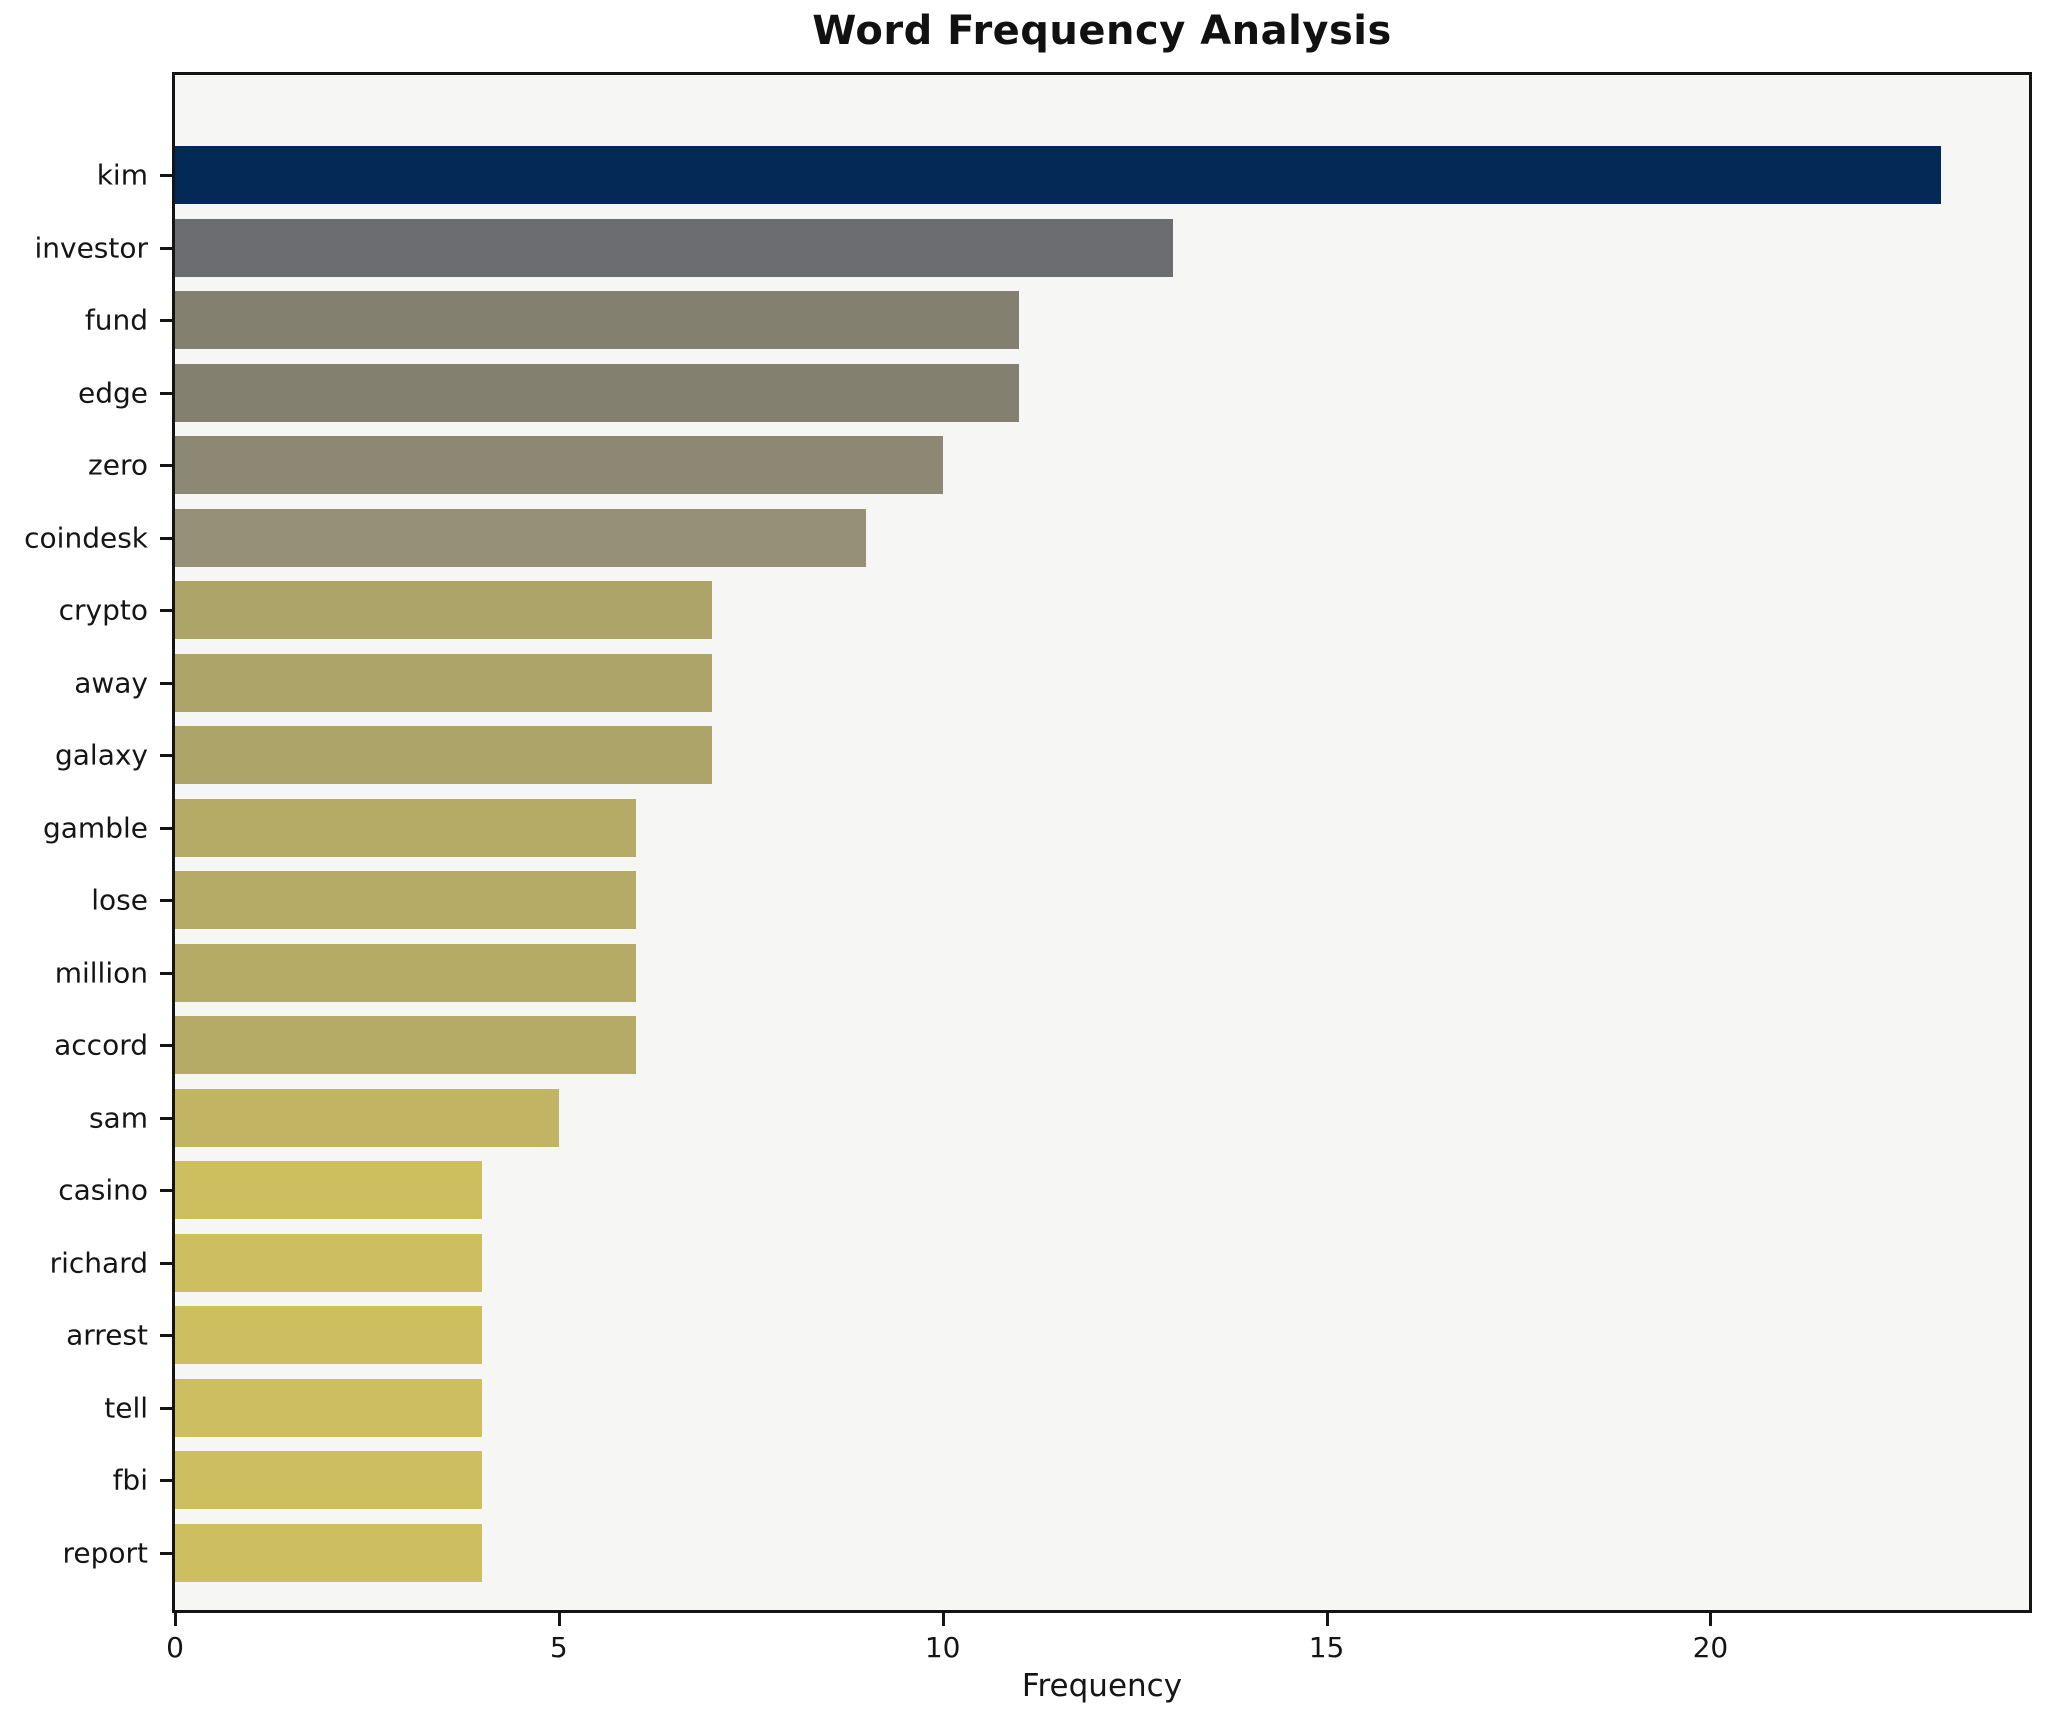 This screenshot has width=2050, height=1722. I want to click on bar-coindesk, so click(520, 537).